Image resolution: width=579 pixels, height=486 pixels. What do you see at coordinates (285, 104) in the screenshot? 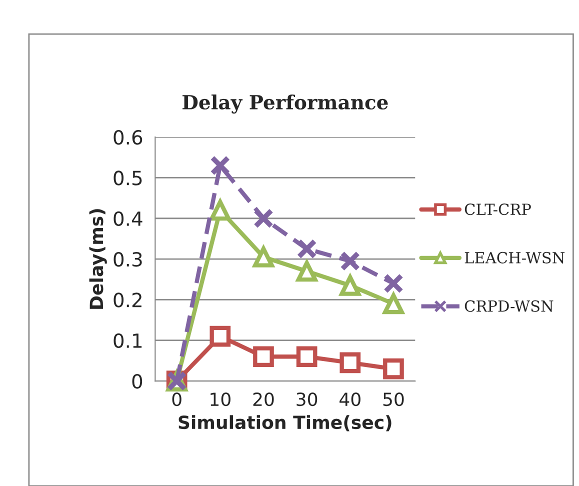
I see `chart-title: Delay Performance` at bounding box center [285, 104].